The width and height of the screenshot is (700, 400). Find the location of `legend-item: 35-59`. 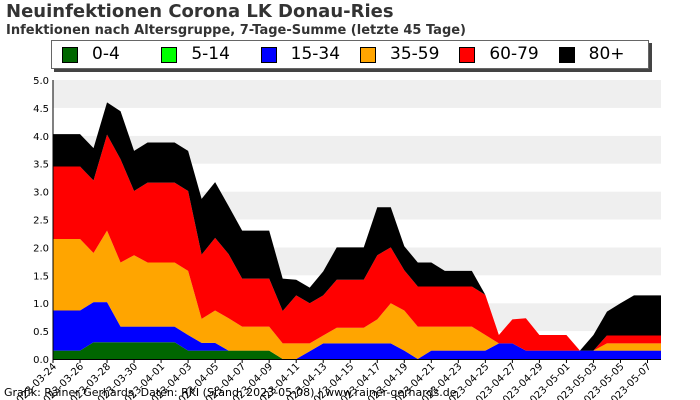

legend-item: 35-59 is located at coordinates (399, 54).